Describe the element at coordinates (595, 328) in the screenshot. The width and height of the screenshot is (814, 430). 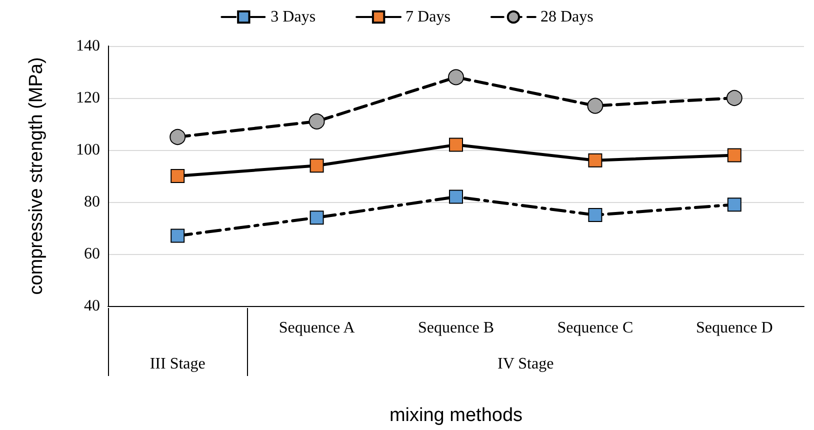
I see `x-tick-label: Sequence C` at that location.